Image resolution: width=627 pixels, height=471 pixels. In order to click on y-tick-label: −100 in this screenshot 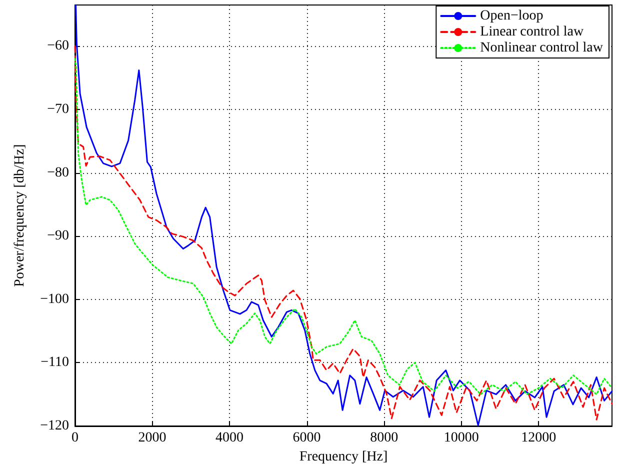, I will do `click(54, 299)`.